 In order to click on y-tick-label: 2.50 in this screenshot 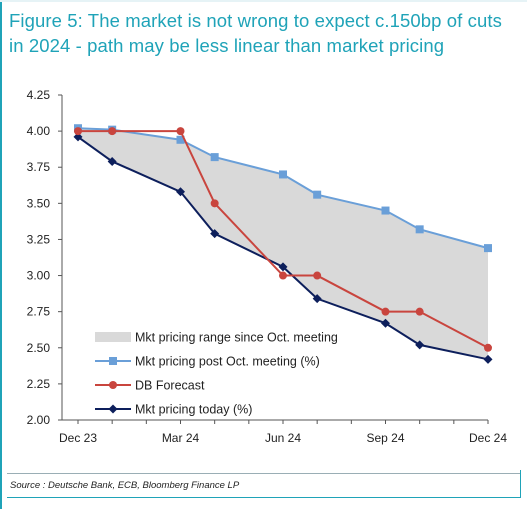, I will do `click(39, 348)`.